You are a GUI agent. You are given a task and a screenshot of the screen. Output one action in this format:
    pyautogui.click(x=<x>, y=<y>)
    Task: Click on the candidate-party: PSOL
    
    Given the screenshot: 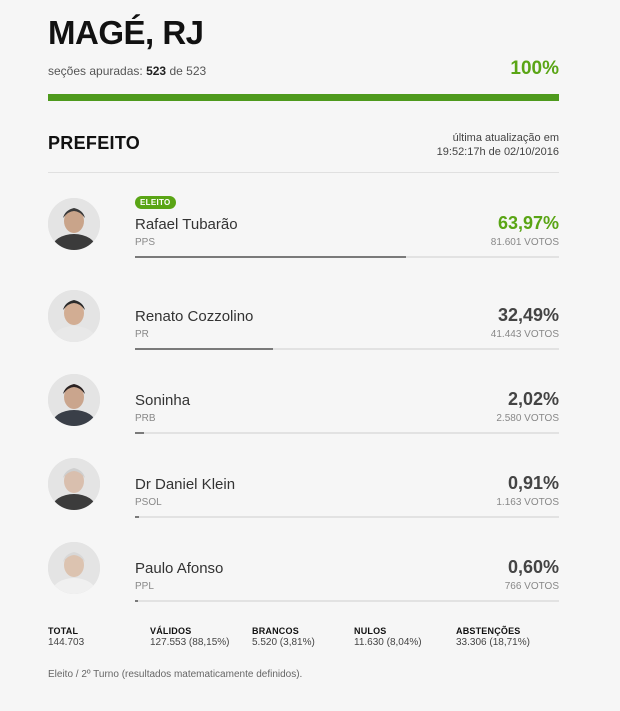 What is the action you would take?
    pyautogui.click(x=148, y=502)
    